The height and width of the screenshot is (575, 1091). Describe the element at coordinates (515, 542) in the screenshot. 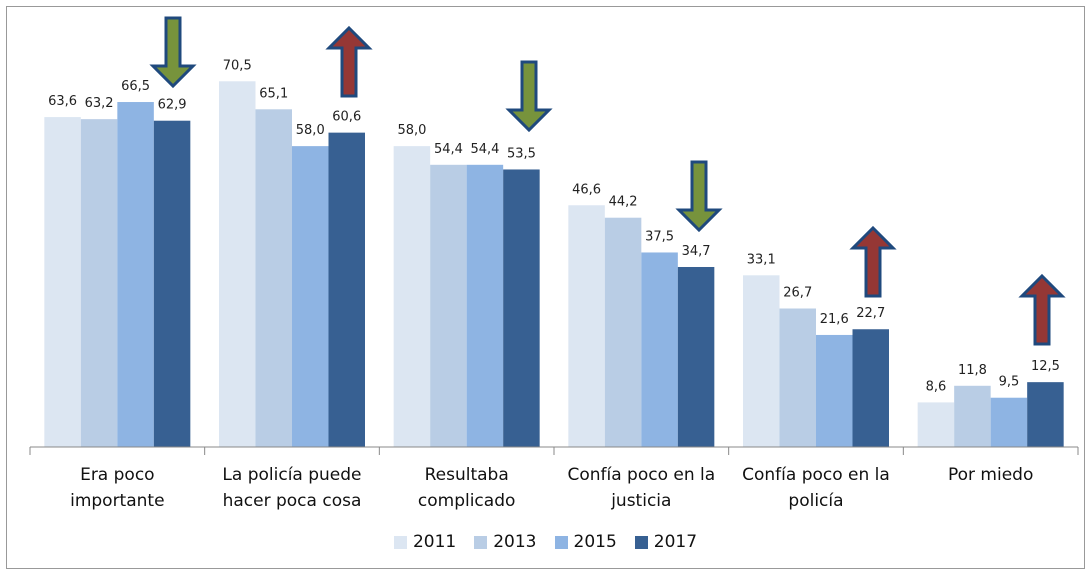

I see `legend-label: 2013` at that location.